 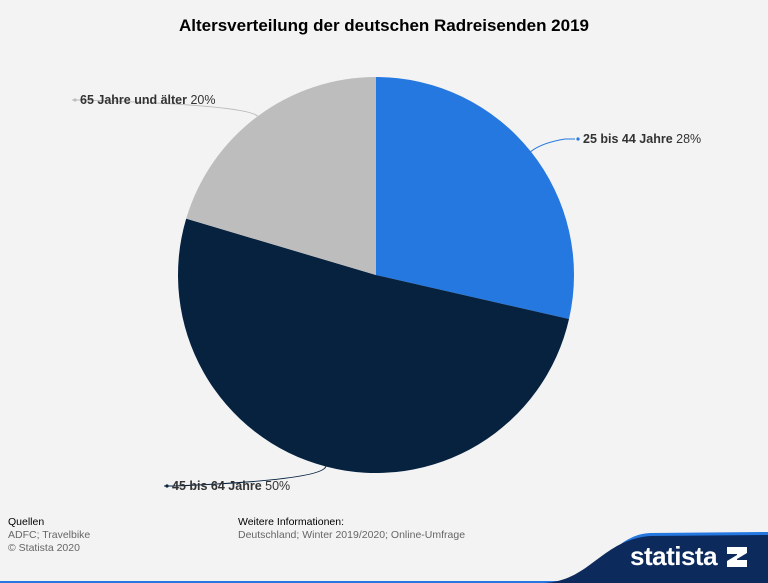 I want to click on info-heading: Weitere Informationen:, so click(x=291, y=522).